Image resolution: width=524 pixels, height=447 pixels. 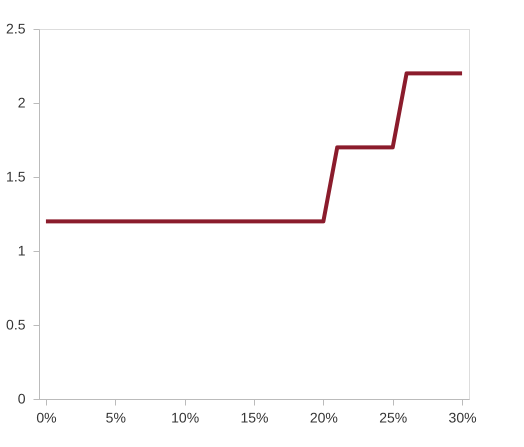 I want to click on y-tick-label: 0, so click(x=22, y=398).